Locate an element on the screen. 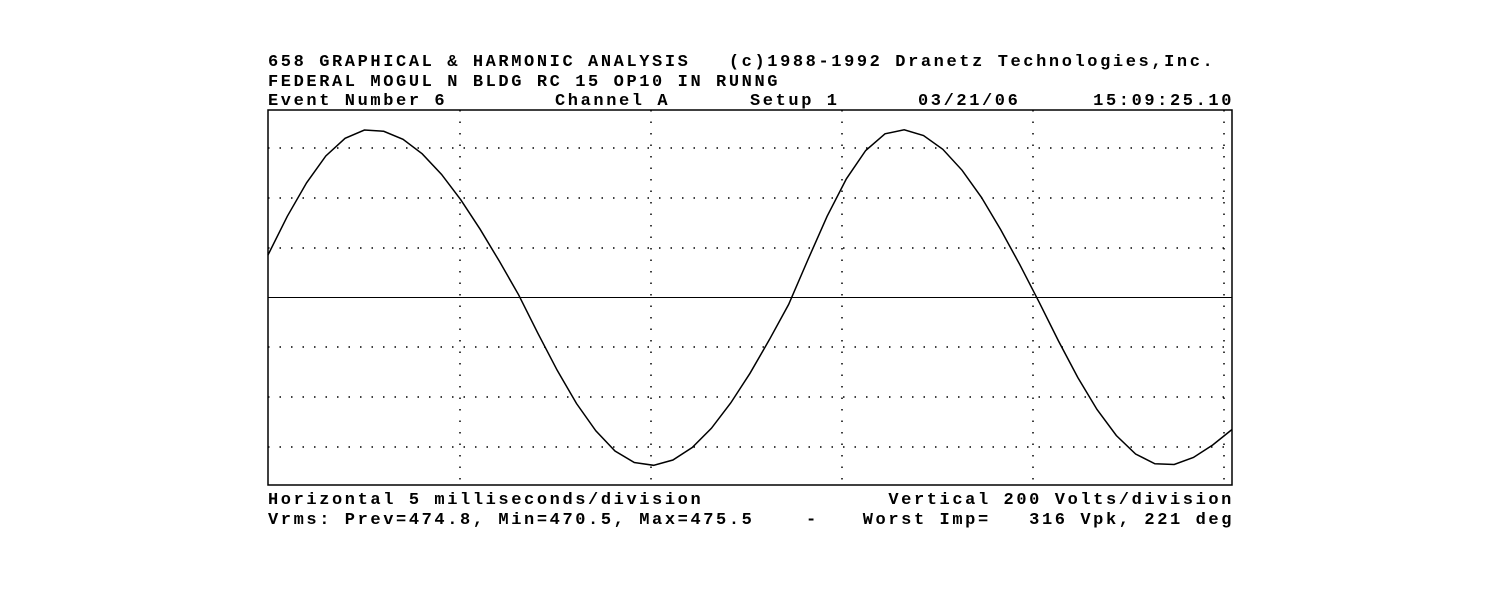 The width and height of the screenshot is (1500, 593). subtitle: FEDERAL MOGUL N BLDG RC 15 OP10 IN RUNNG is located at coordinates (524, 82).